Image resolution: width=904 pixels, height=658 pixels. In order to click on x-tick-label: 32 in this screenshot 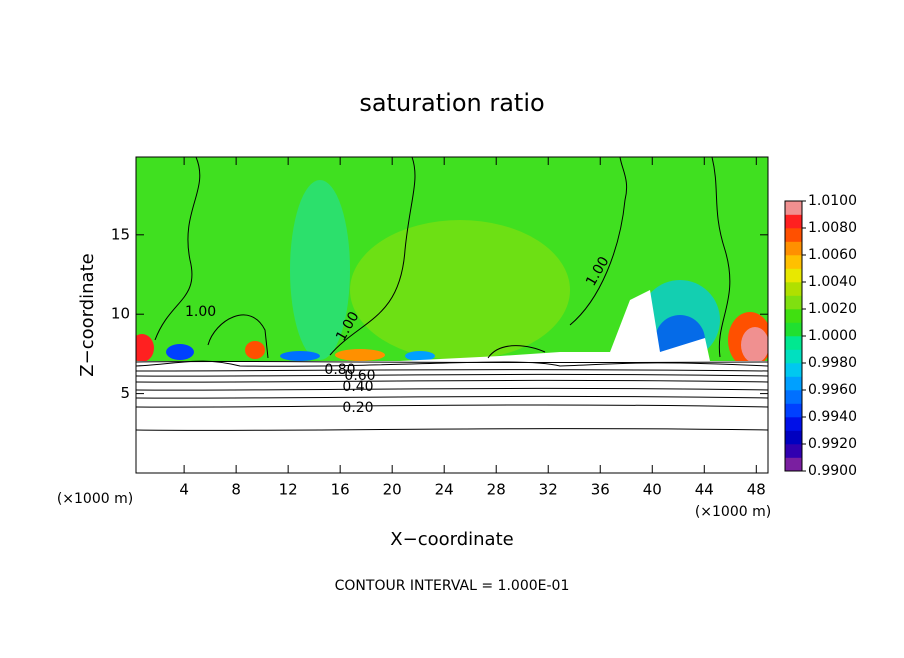, I will do `click(548, 490)`.